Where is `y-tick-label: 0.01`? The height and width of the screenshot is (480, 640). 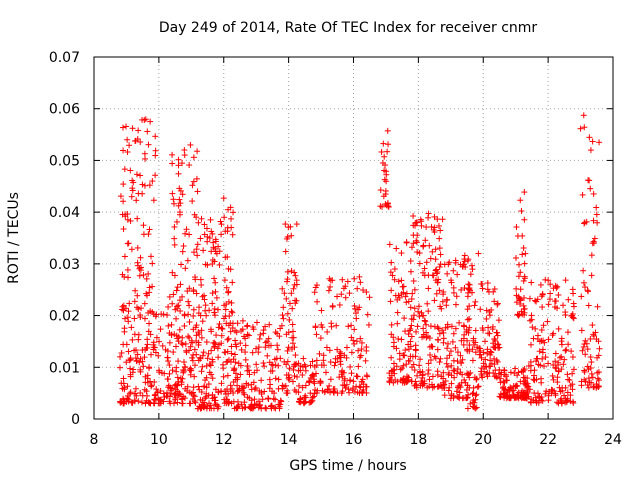 y-tick-label: 0.01 is located at coordinates (64, 368).